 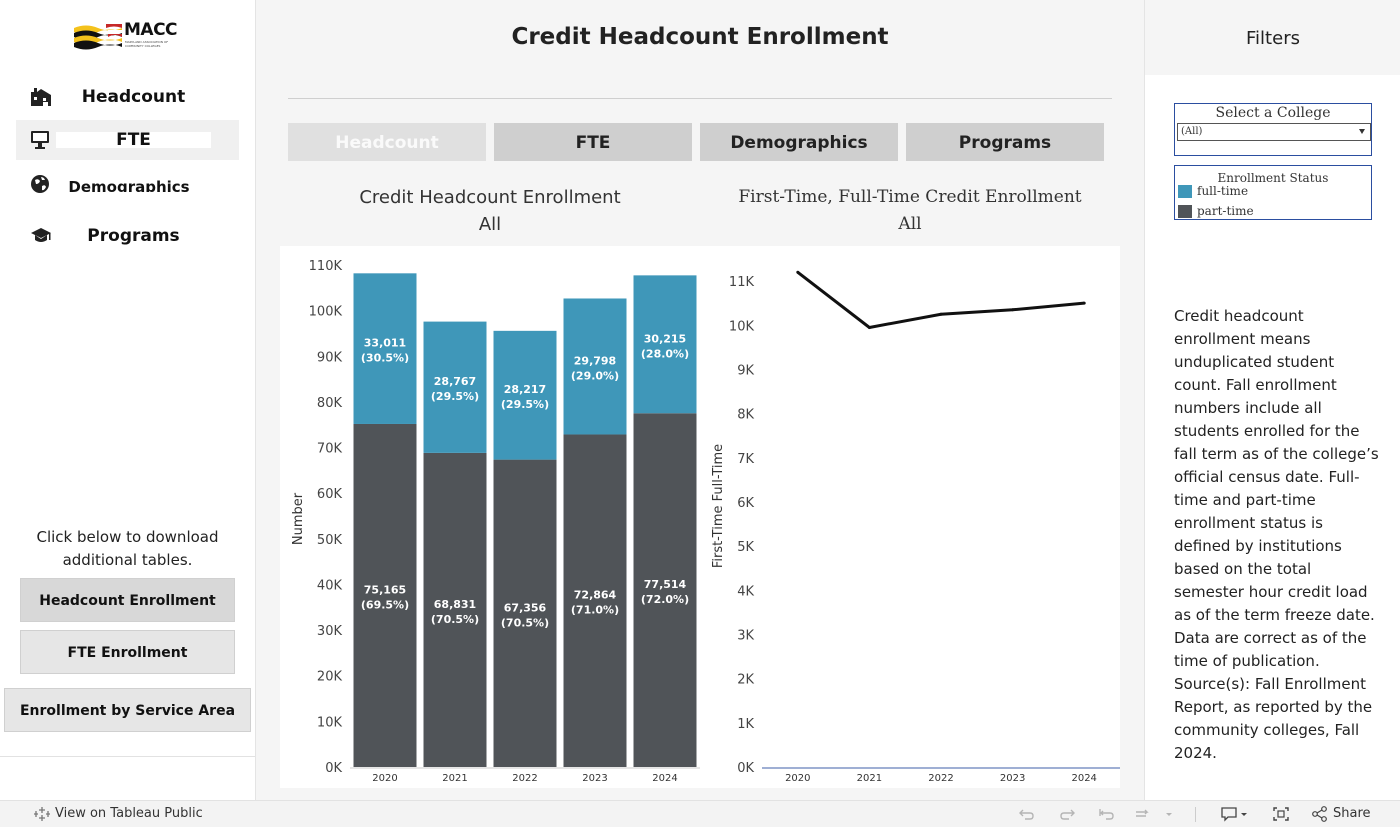 What do you see at coordinates (665, 344) in the screenshot?
I see `bar-full-time-2024` at bounding box center [665, 344].